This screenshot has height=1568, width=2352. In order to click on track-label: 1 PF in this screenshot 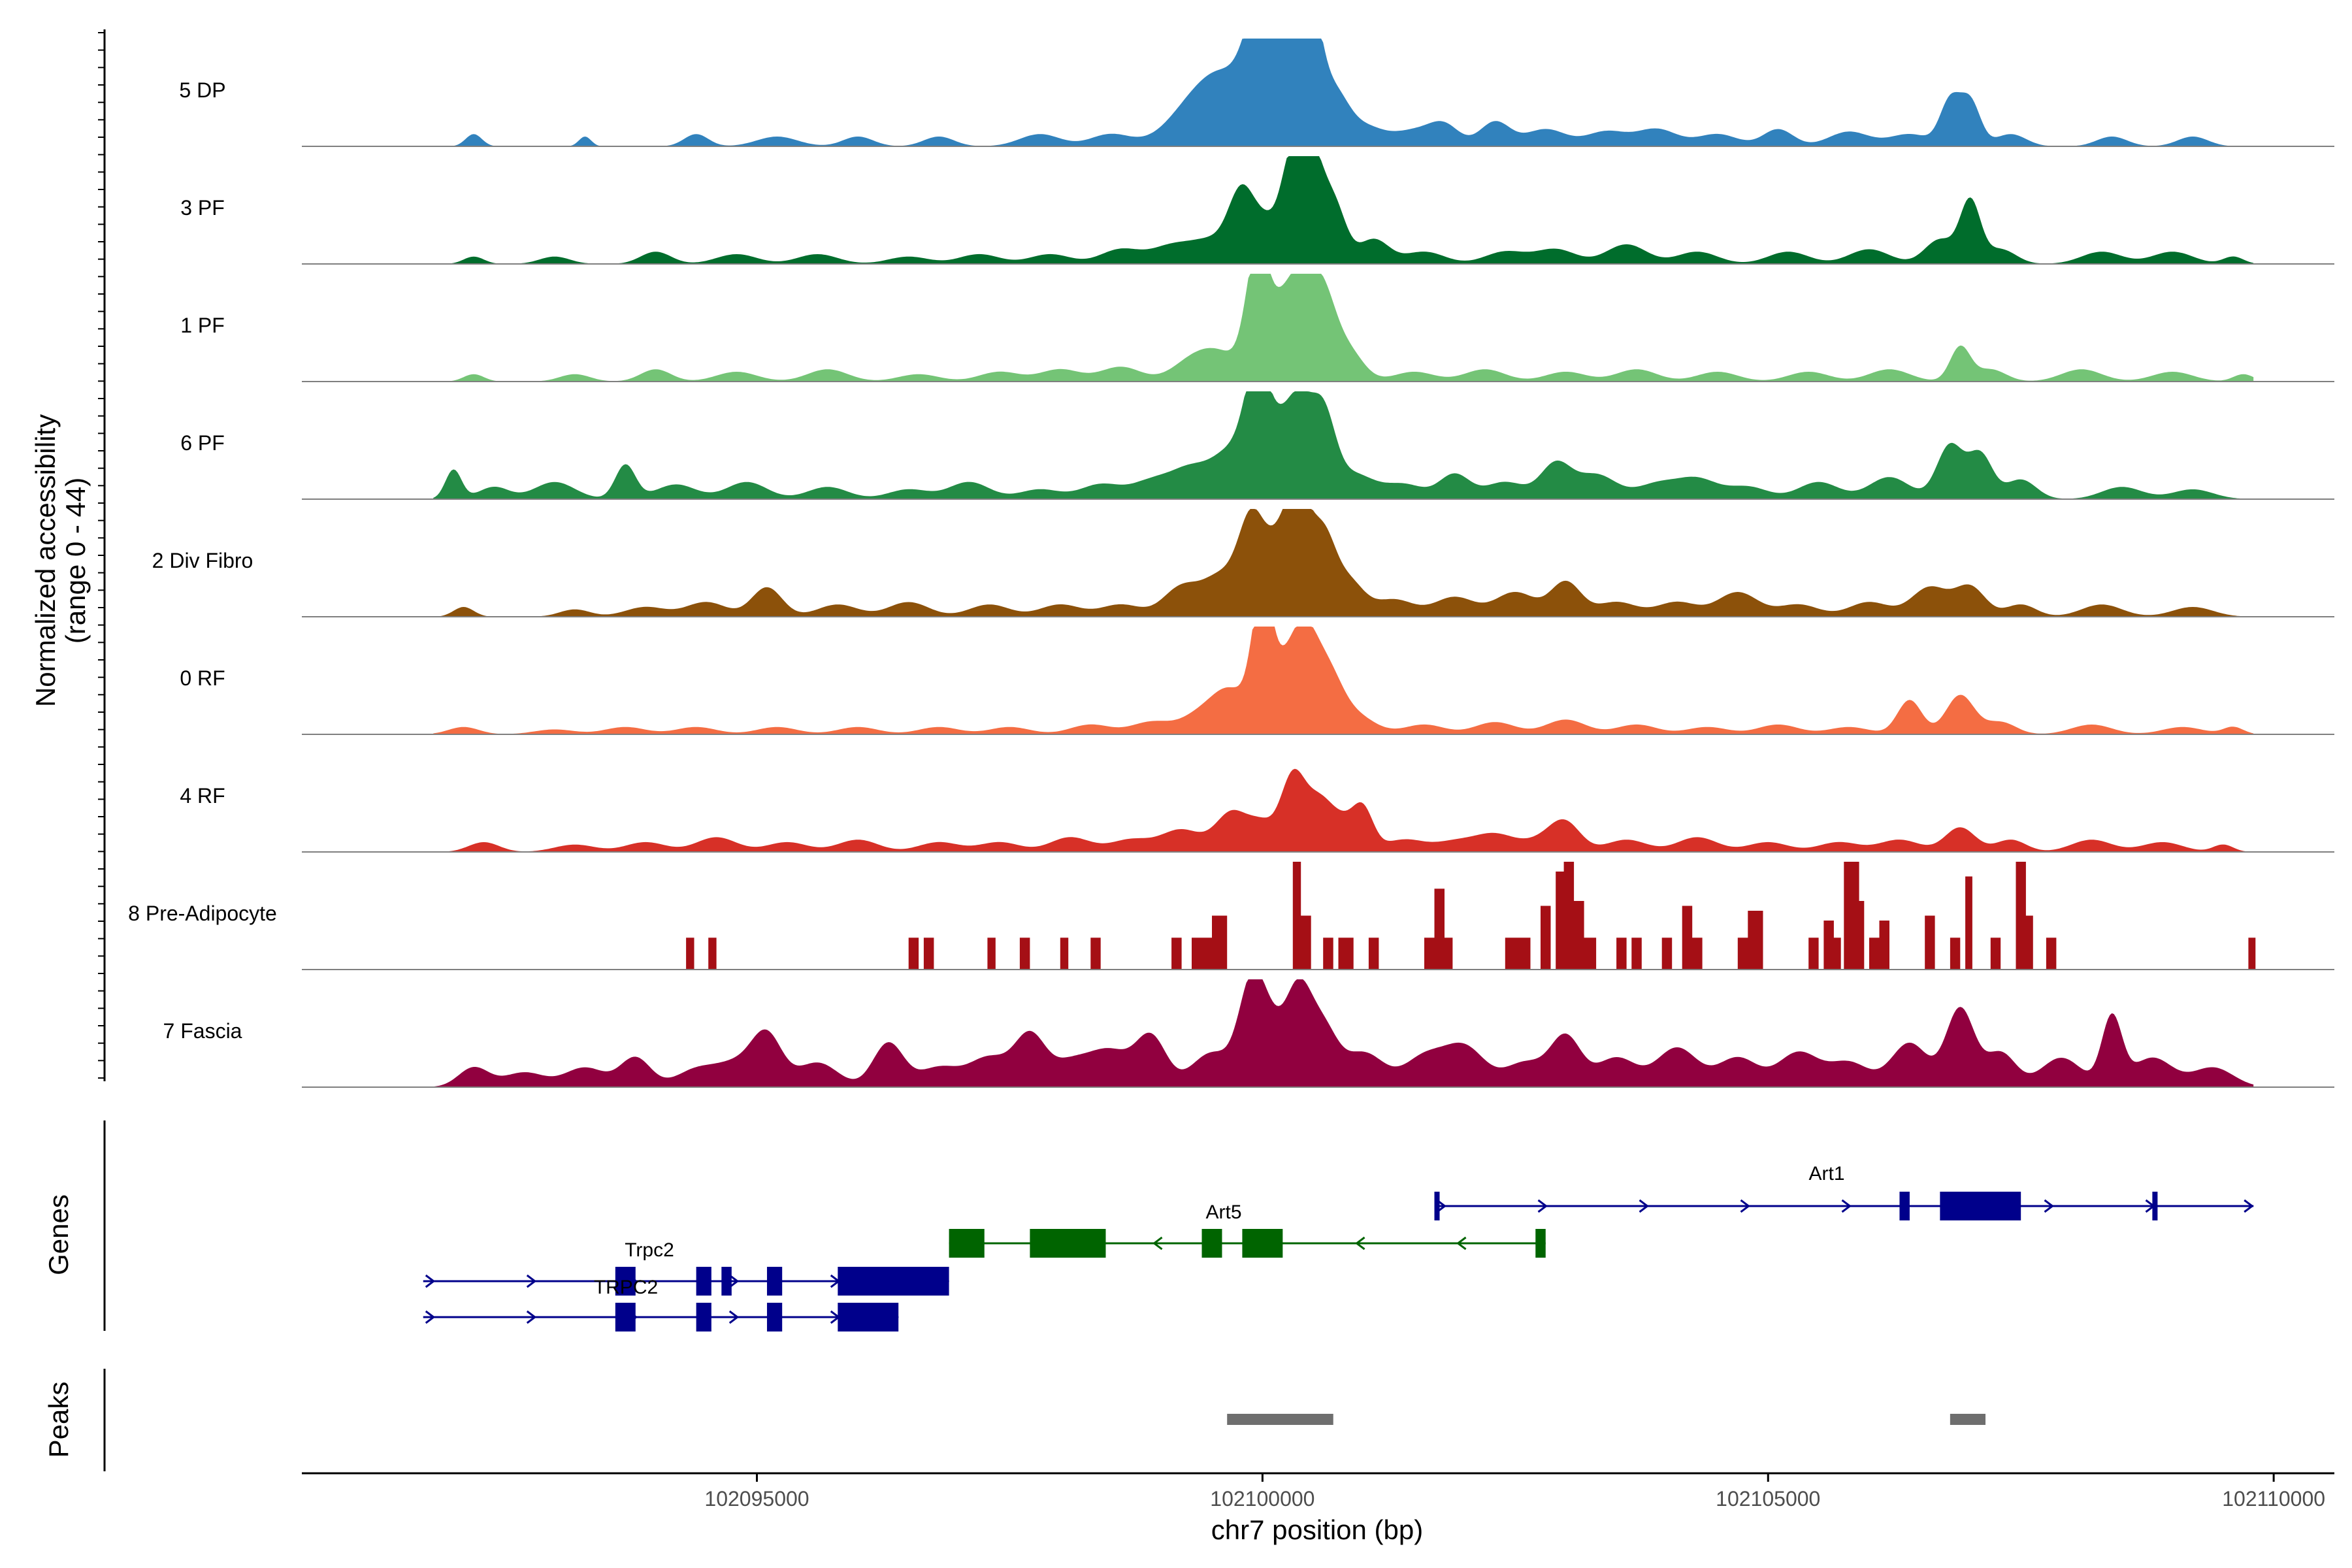, I will do `click(202, 325)`.